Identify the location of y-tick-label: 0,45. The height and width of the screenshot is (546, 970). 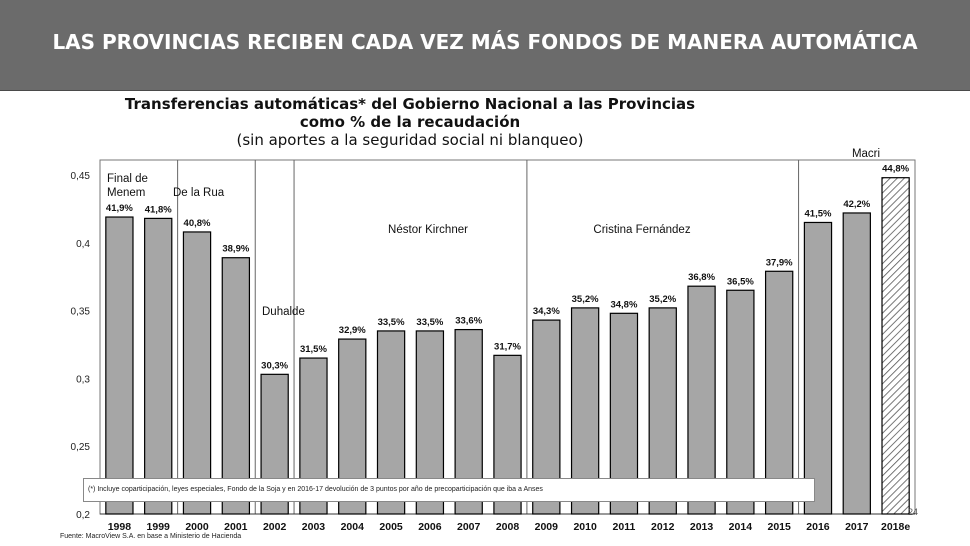
(81, 176).